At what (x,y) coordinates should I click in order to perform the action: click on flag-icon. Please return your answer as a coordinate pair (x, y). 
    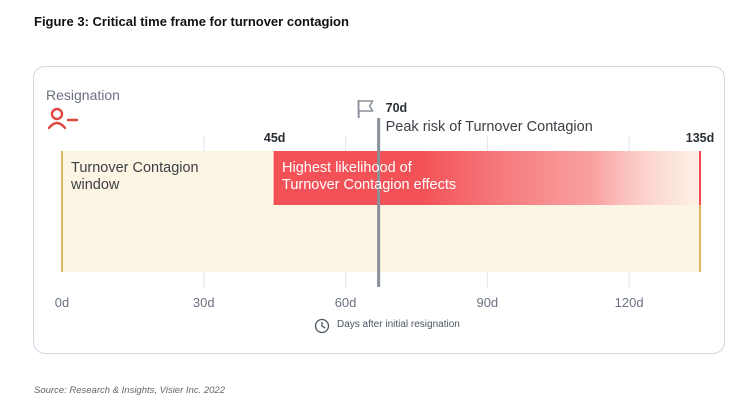
    Looking at the image, I should click on (365, 109).